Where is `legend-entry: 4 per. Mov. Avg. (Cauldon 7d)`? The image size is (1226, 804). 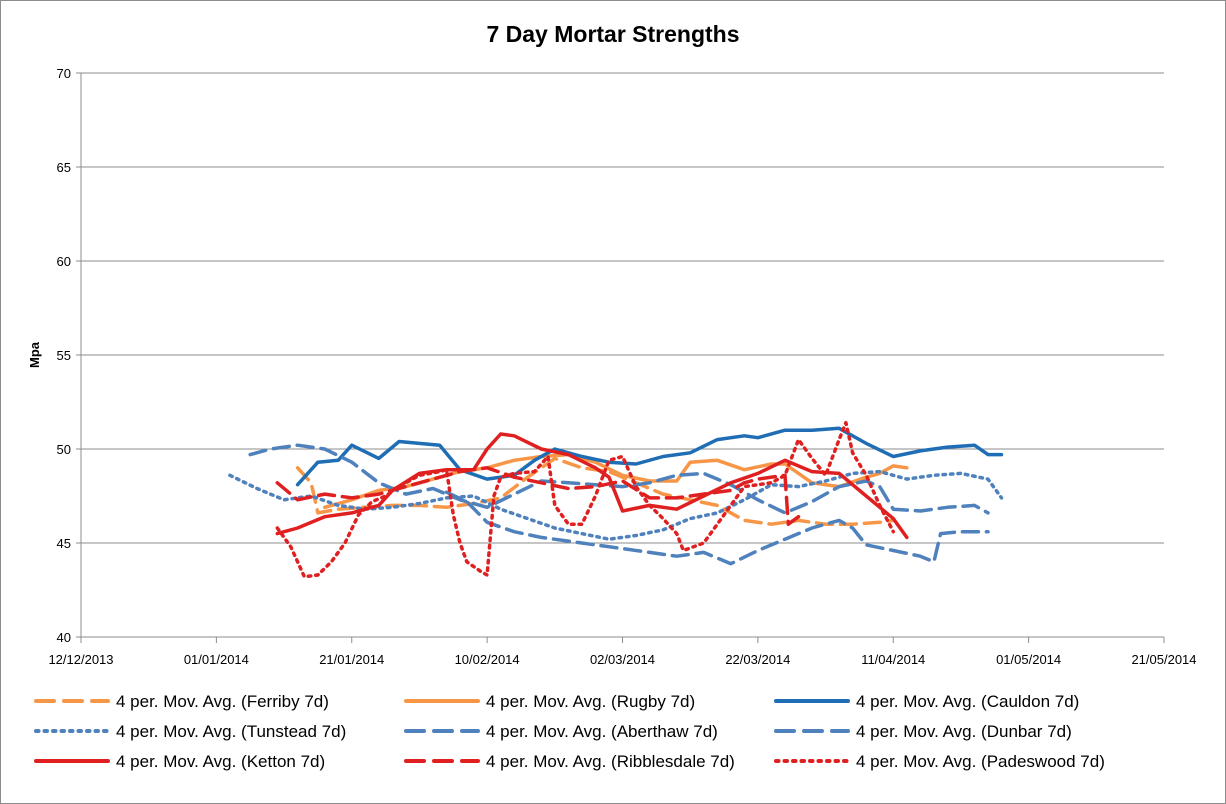
legend-entry: 4 per. Mov. Avg. (Cauldon 7d) is located at coordinates (967, 701).